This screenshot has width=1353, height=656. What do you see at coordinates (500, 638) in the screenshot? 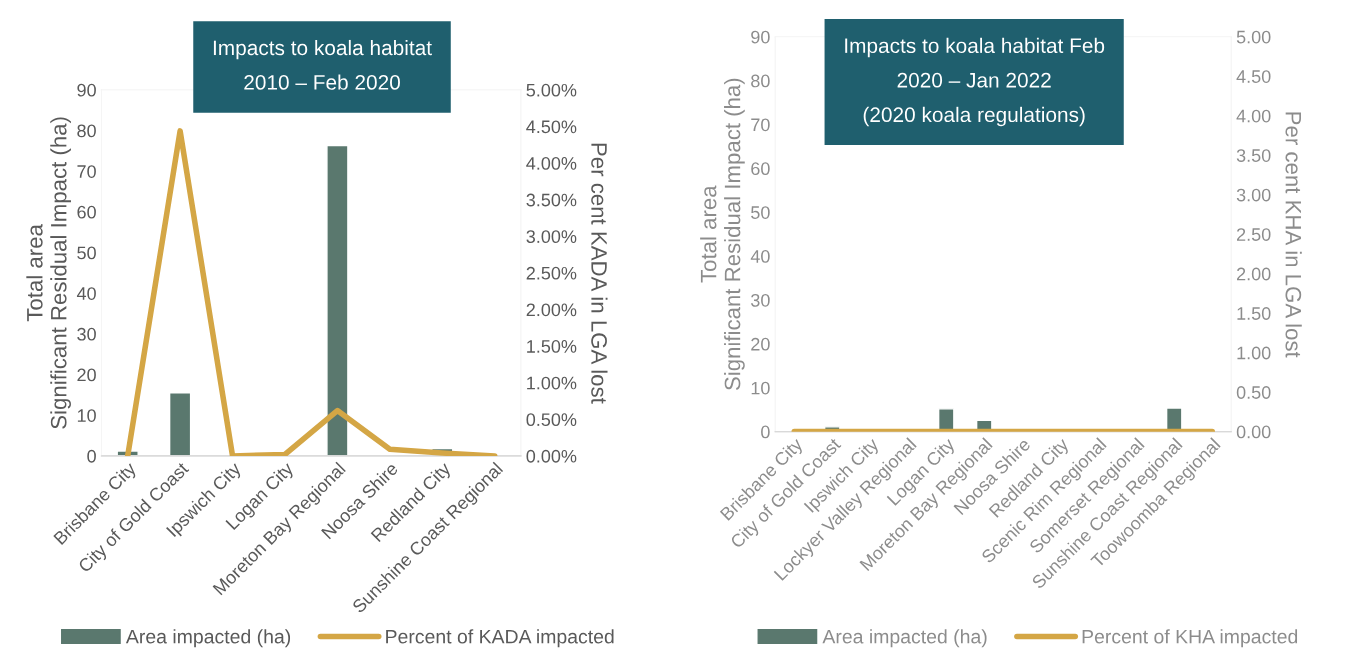
I see `legend-label: Percent of KADA impacted` at bounding box center [500, 638].